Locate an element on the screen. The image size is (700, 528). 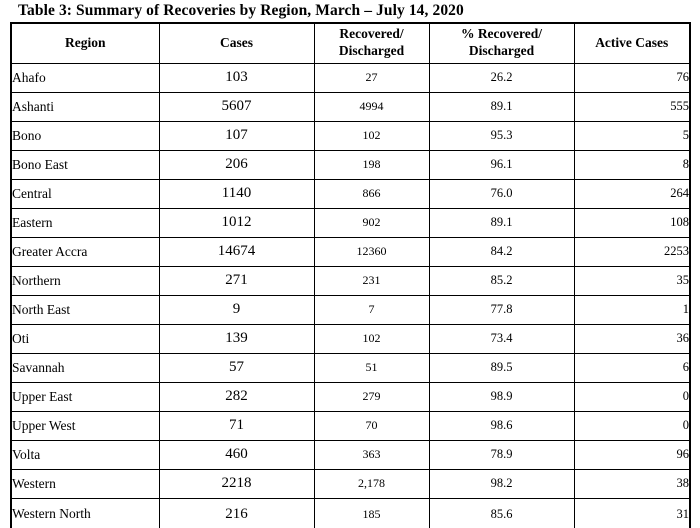
recovered-cell: 198 is located at coordinates (371, 164).